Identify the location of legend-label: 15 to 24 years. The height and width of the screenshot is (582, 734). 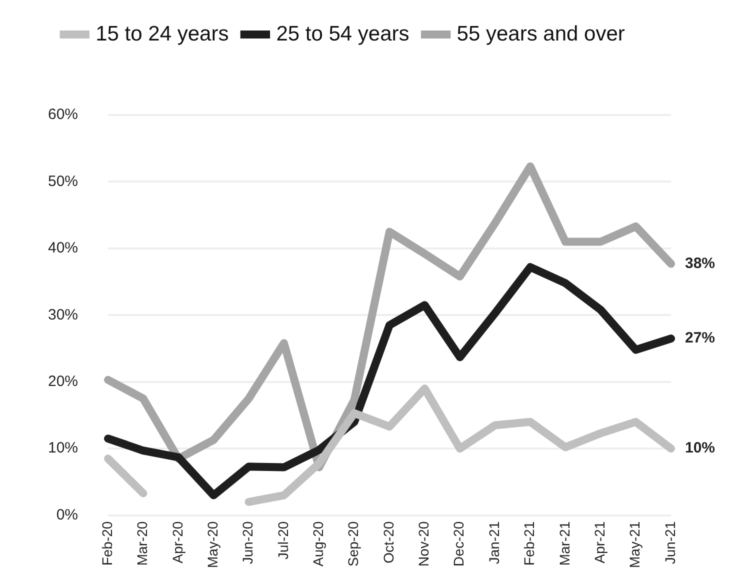
(162, 34).